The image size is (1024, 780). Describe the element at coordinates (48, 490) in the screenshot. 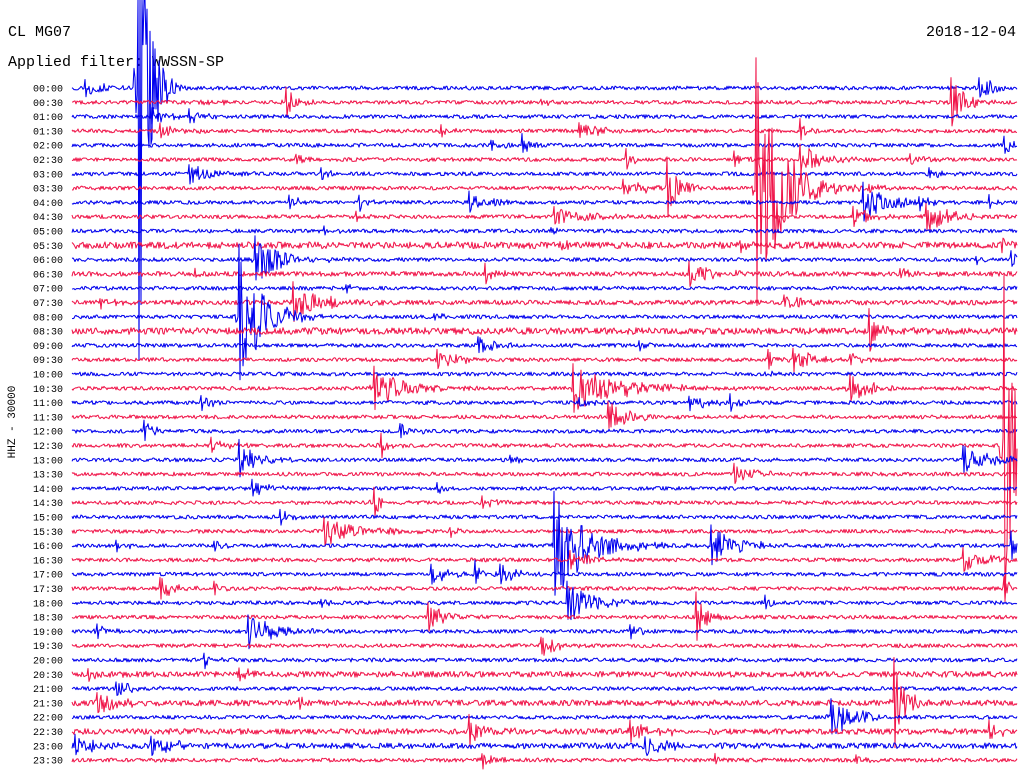

I see `time-label: 14:00` at that location.